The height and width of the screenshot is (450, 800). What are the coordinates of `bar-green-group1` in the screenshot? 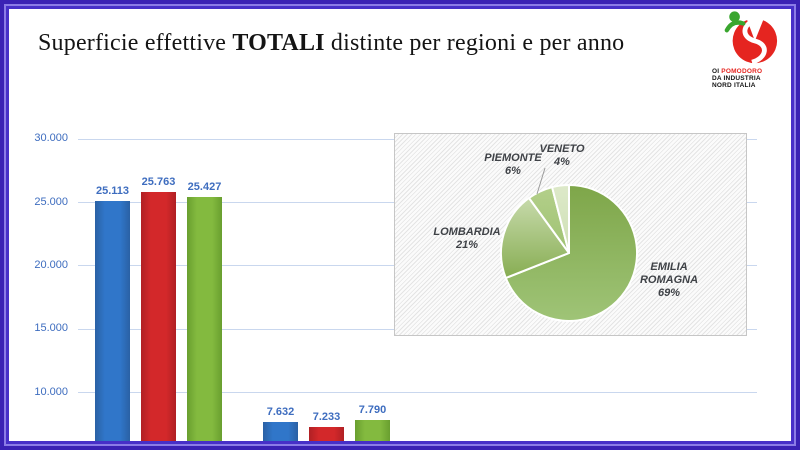 It's located at (204, 323).